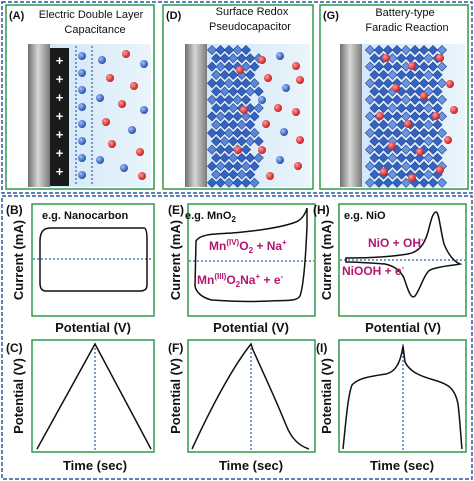  Describe the element at coordinates (282, 276) in the screenshot. I see `rb-sup3: -` at that location.